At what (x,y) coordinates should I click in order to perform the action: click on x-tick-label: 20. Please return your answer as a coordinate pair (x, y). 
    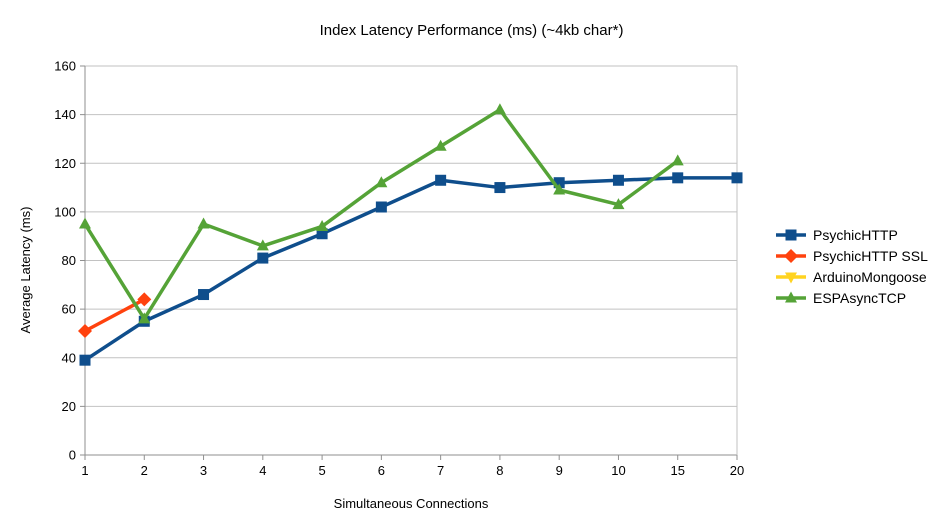
    Looking at the image, I should click on (737, 470).